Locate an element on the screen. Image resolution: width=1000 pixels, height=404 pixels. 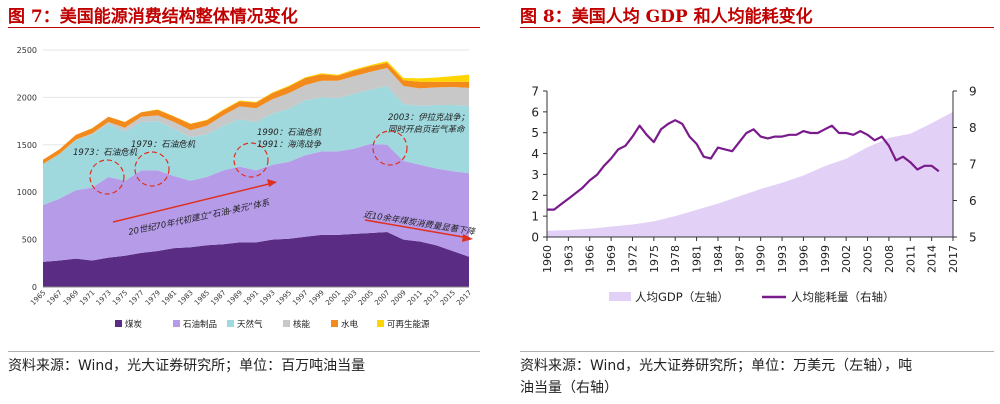
left-x-tick-label: 1983 is located at coordinates (186, 298).